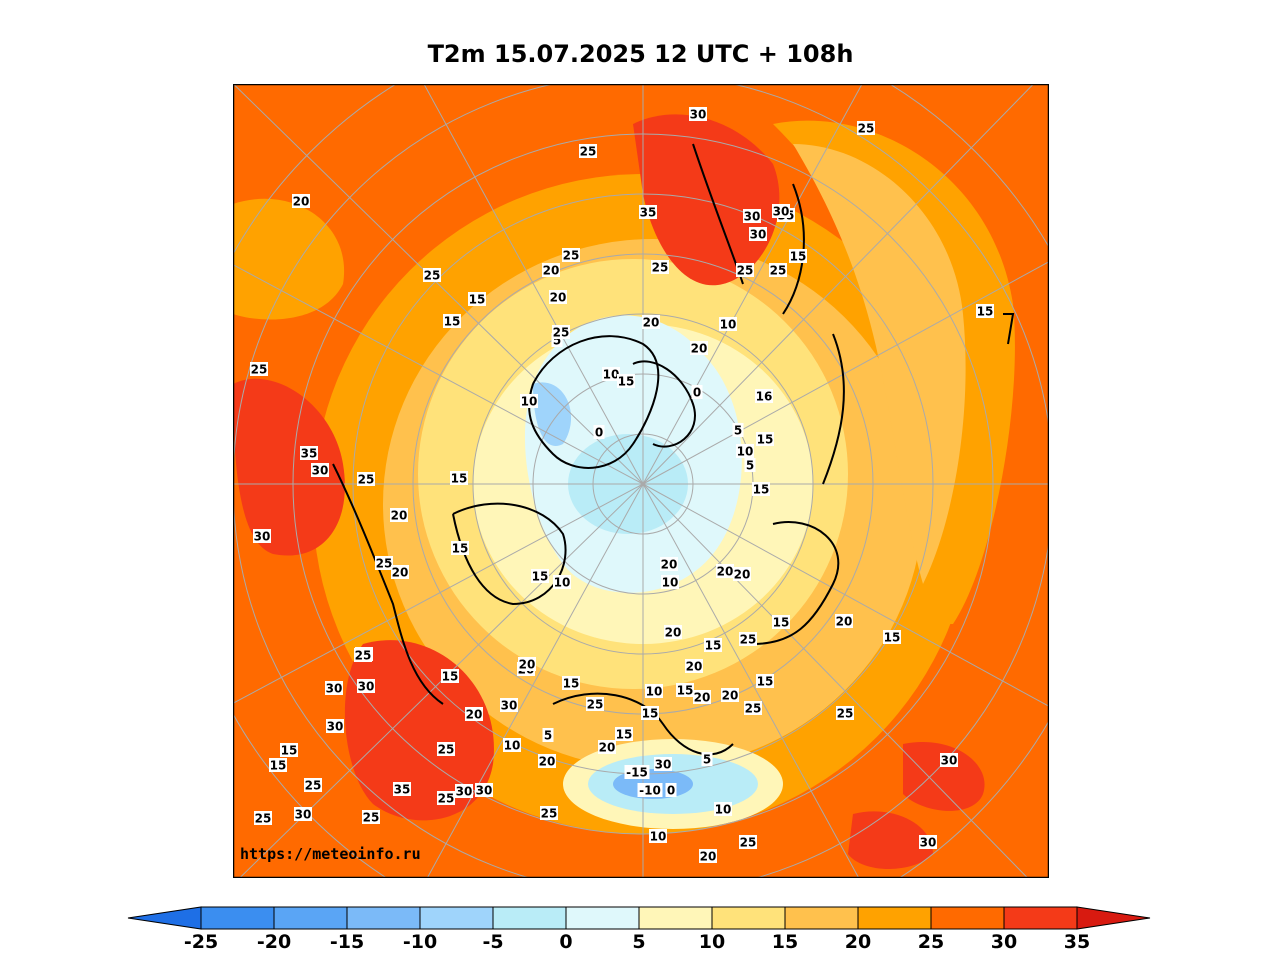 The width and height of the screenshot is (1281, 963). I want to click on credit-text: https://meteoinfo.ru, so click(330, 854).